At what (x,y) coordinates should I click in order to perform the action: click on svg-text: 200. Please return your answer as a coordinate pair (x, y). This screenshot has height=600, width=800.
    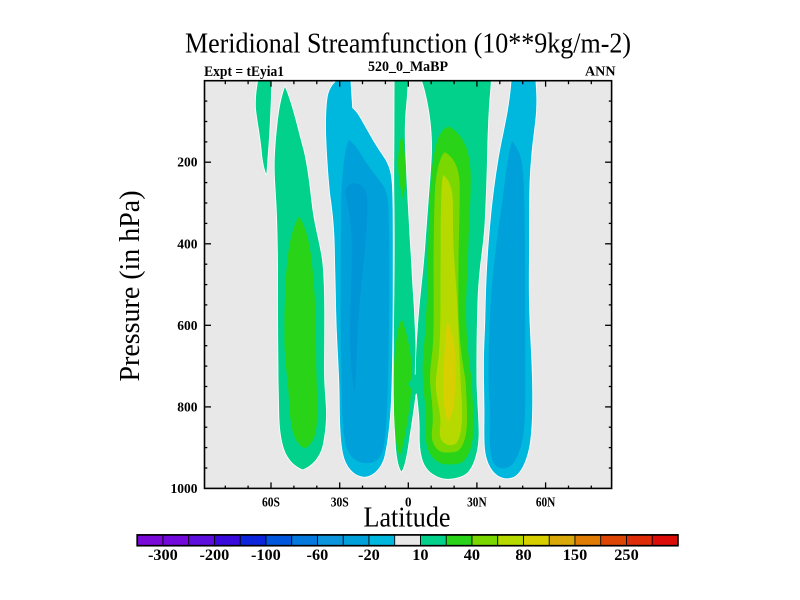
    Looking at the image, I should click on (187, 162).